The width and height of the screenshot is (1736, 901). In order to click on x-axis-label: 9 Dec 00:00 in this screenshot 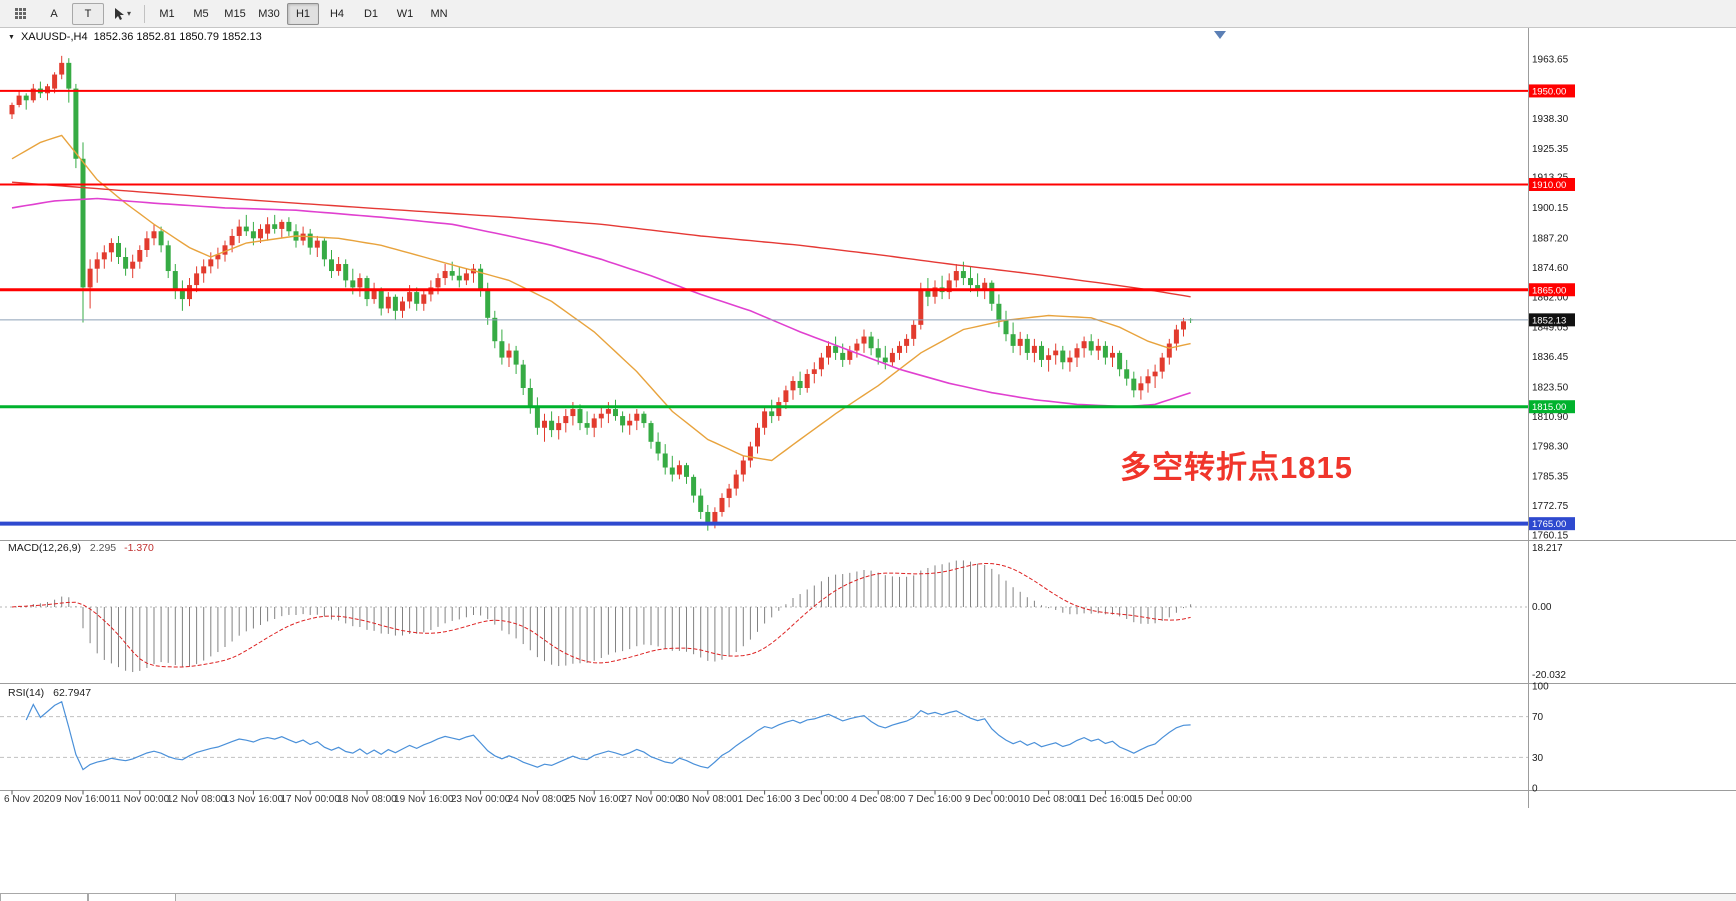, I will do `click(992, 799)`.